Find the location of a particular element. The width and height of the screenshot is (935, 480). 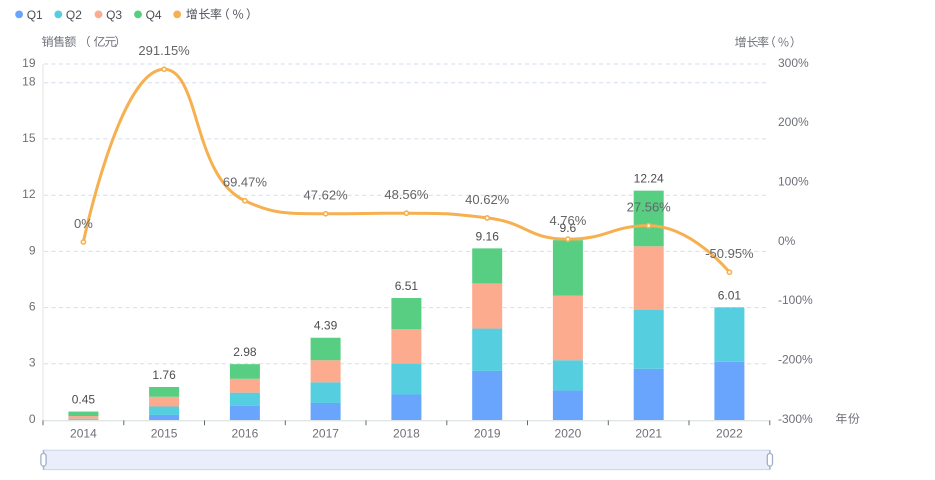

svg-text: Q3 is located at coordinates (114, 15).